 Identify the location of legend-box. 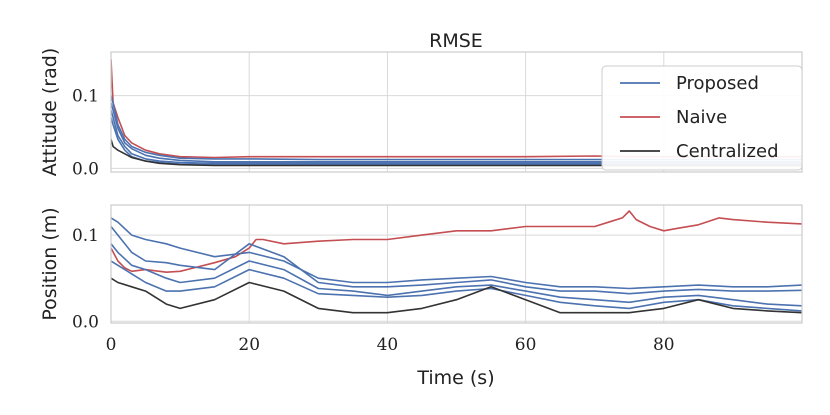
(702, 118).